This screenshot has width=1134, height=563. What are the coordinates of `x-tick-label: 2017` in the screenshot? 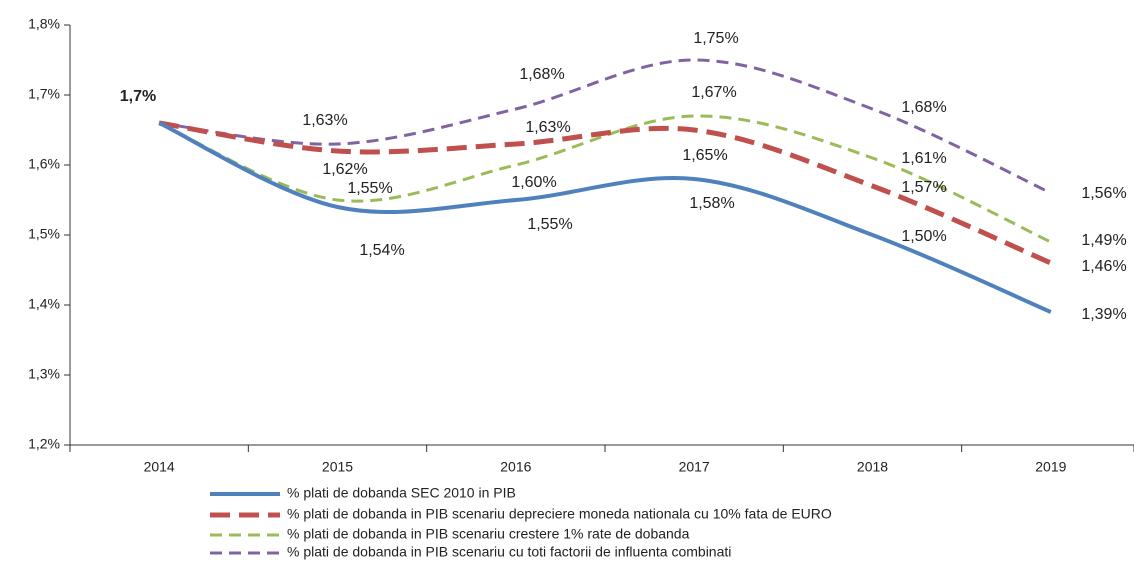 It's located at (694, 467).